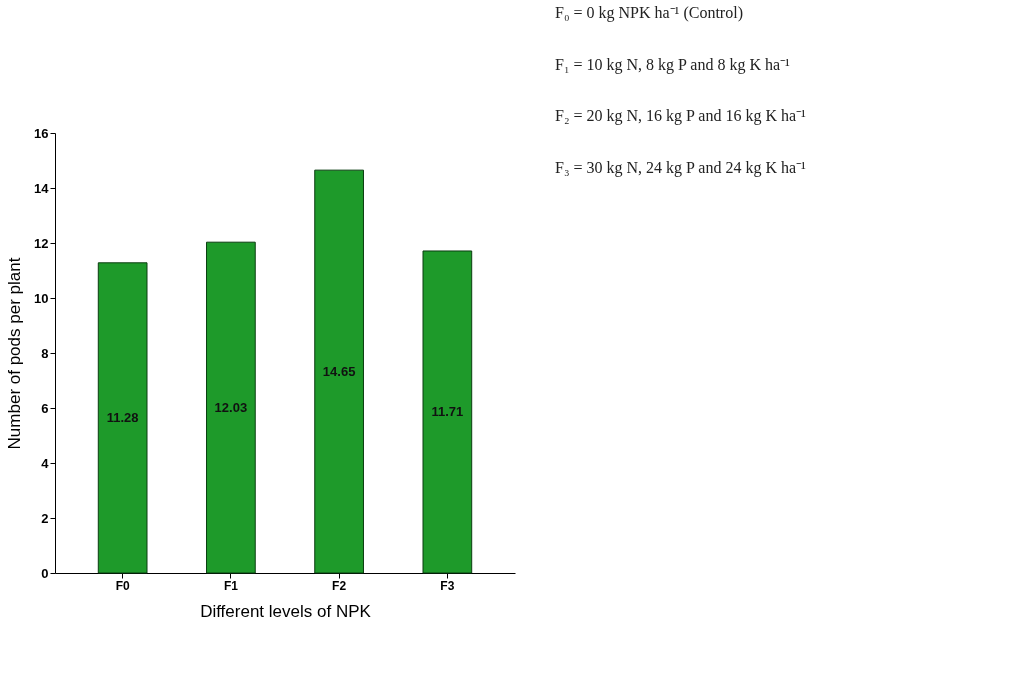 This screenshot has width=1027, height=686. What do you see at coordinates (45, 518) in the screenshot?
I see `y-tick-label: 2` at bounding box center [45, 518].